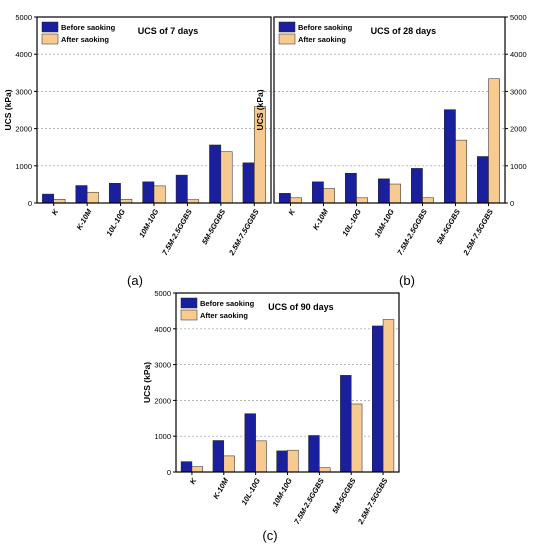  Describe the element at coordinates (135, 280) in the screenshot. I see `panel-label-a: (a)` at that location.